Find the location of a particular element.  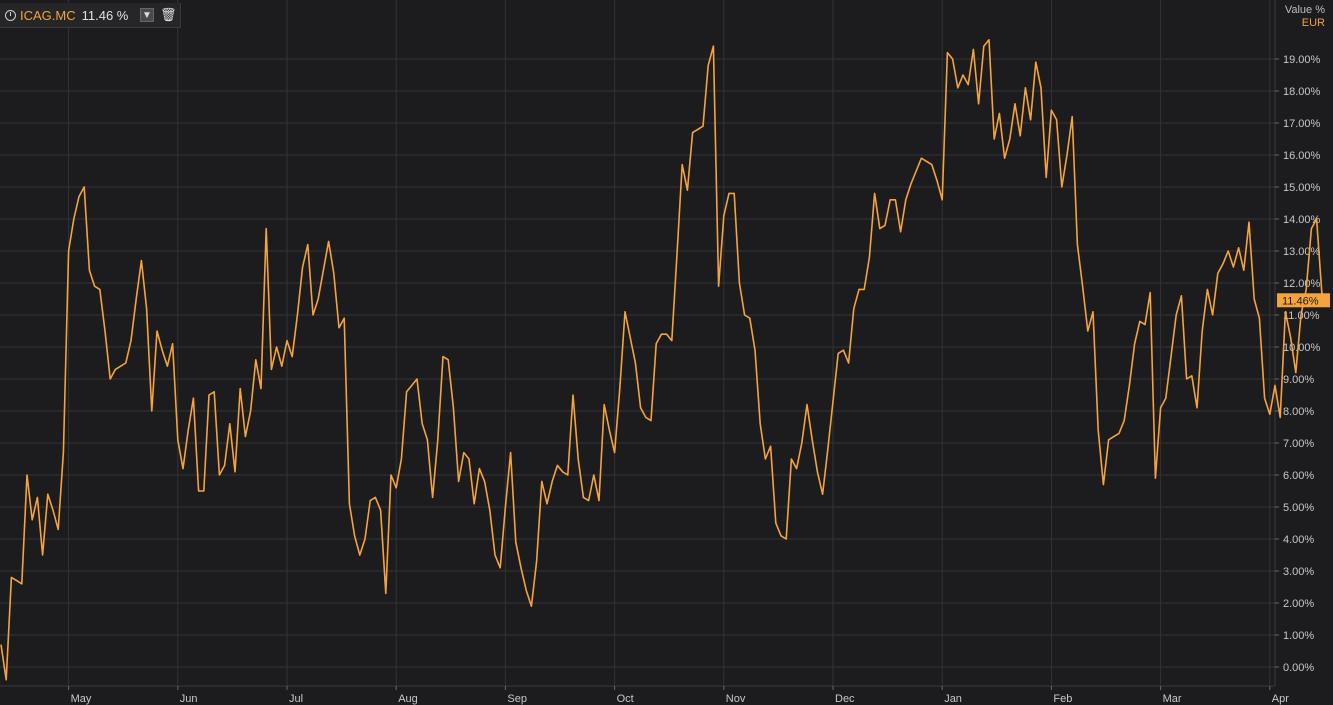

x-tick-label: Aug is located at coordinates (408, 699).